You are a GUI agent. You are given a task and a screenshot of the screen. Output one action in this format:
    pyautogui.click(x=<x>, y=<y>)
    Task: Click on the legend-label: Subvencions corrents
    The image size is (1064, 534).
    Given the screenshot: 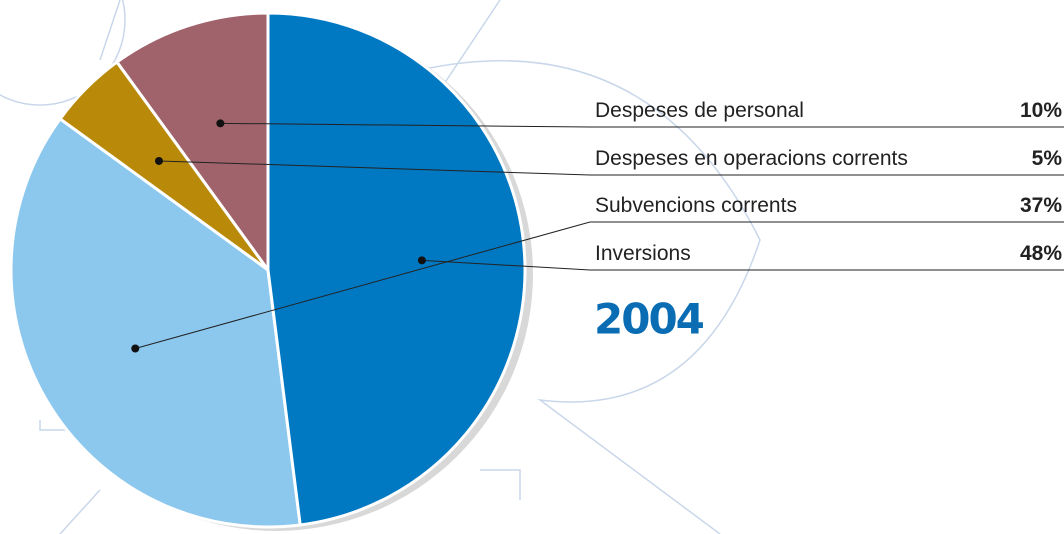 What is the action you would take?
    pyautogui.click(x=696, y=205)
    